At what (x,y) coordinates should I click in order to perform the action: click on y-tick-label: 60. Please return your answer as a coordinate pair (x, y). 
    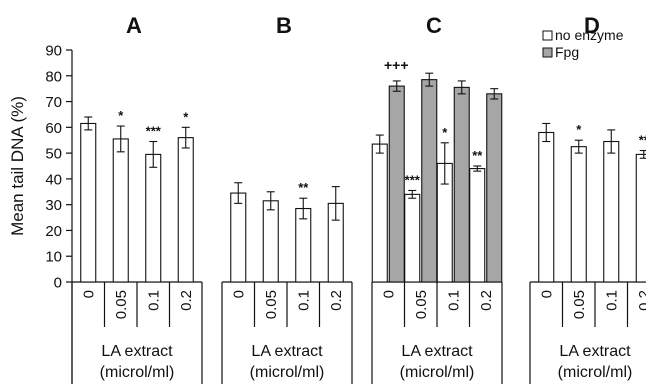
    Looking at the image, I should click on (53, 128).